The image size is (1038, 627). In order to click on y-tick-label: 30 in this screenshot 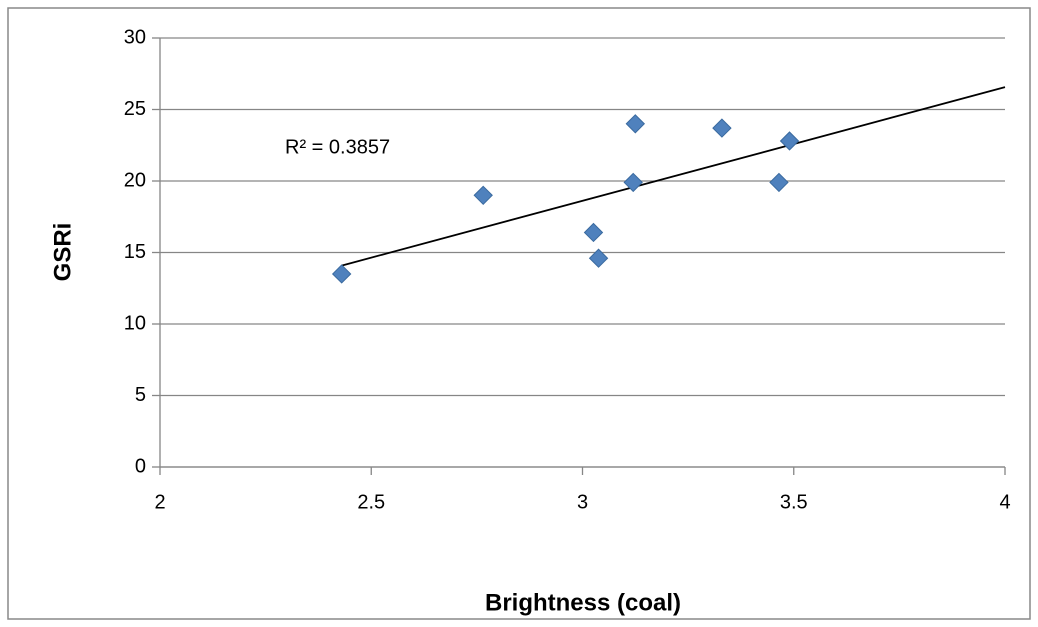, I will do `click(135, 37)`.